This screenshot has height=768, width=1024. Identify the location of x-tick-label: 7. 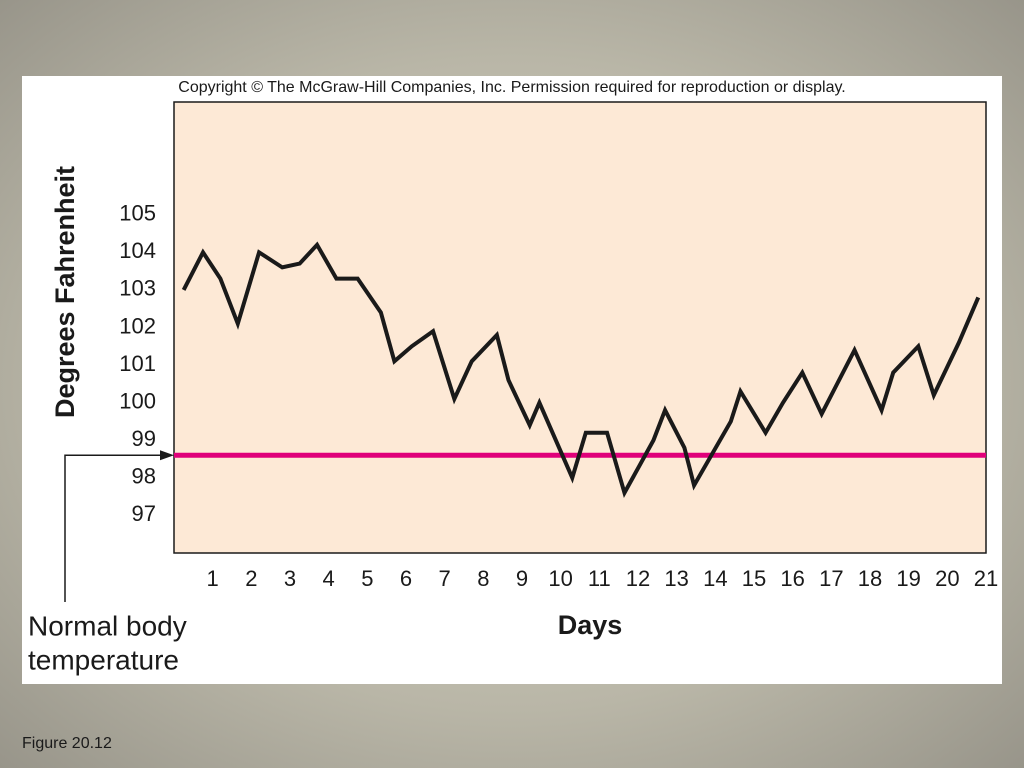
(445, 578).